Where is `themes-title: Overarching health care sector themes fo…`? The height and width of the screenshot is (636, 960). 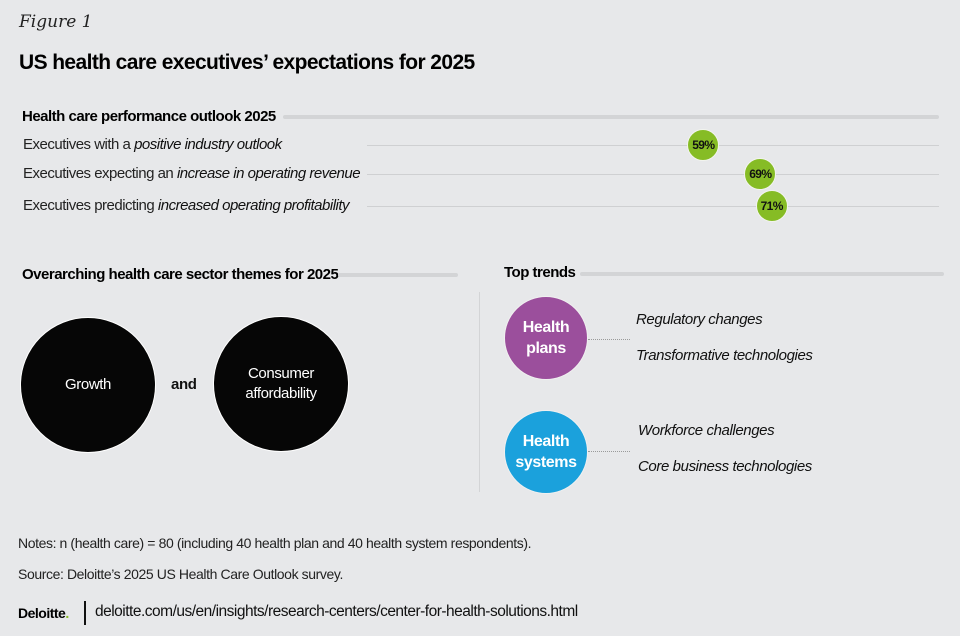
themes-title: Overarching health care sector themes fo… is located at coordinates (180, 274).